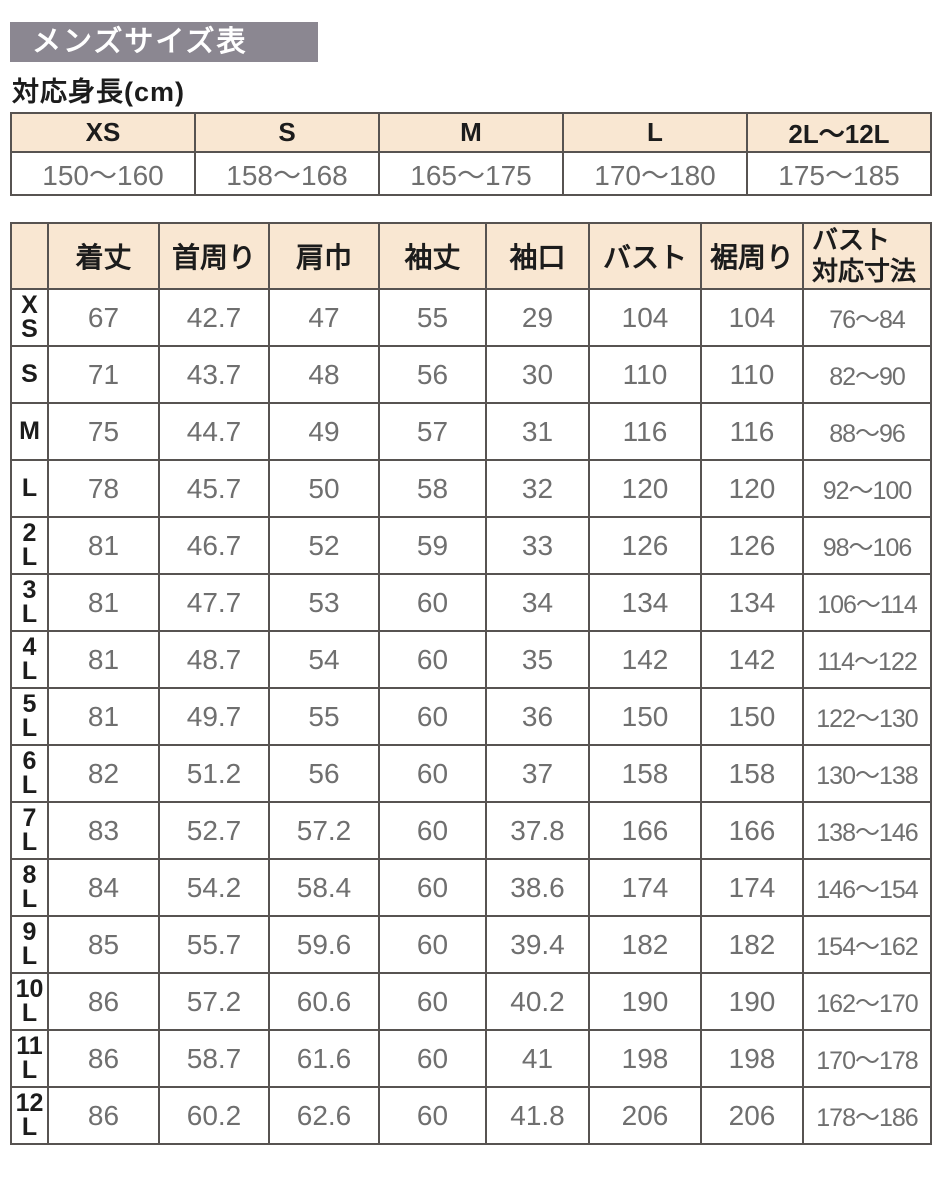  I want to click on size-value-cell: 58, so click(432, 488).